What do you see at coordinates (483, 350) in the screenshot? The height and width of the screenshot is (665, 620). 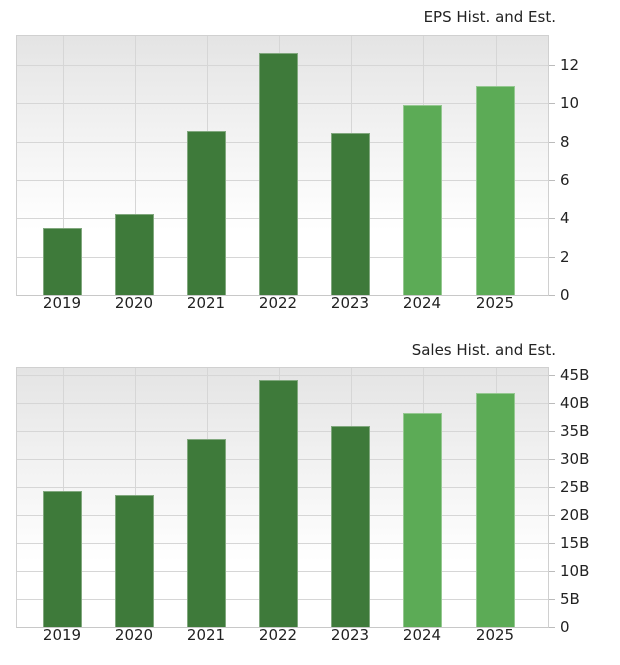 I see `sales-chart-title: Sales Hist. and Est.` at bounding box center [483, 350].